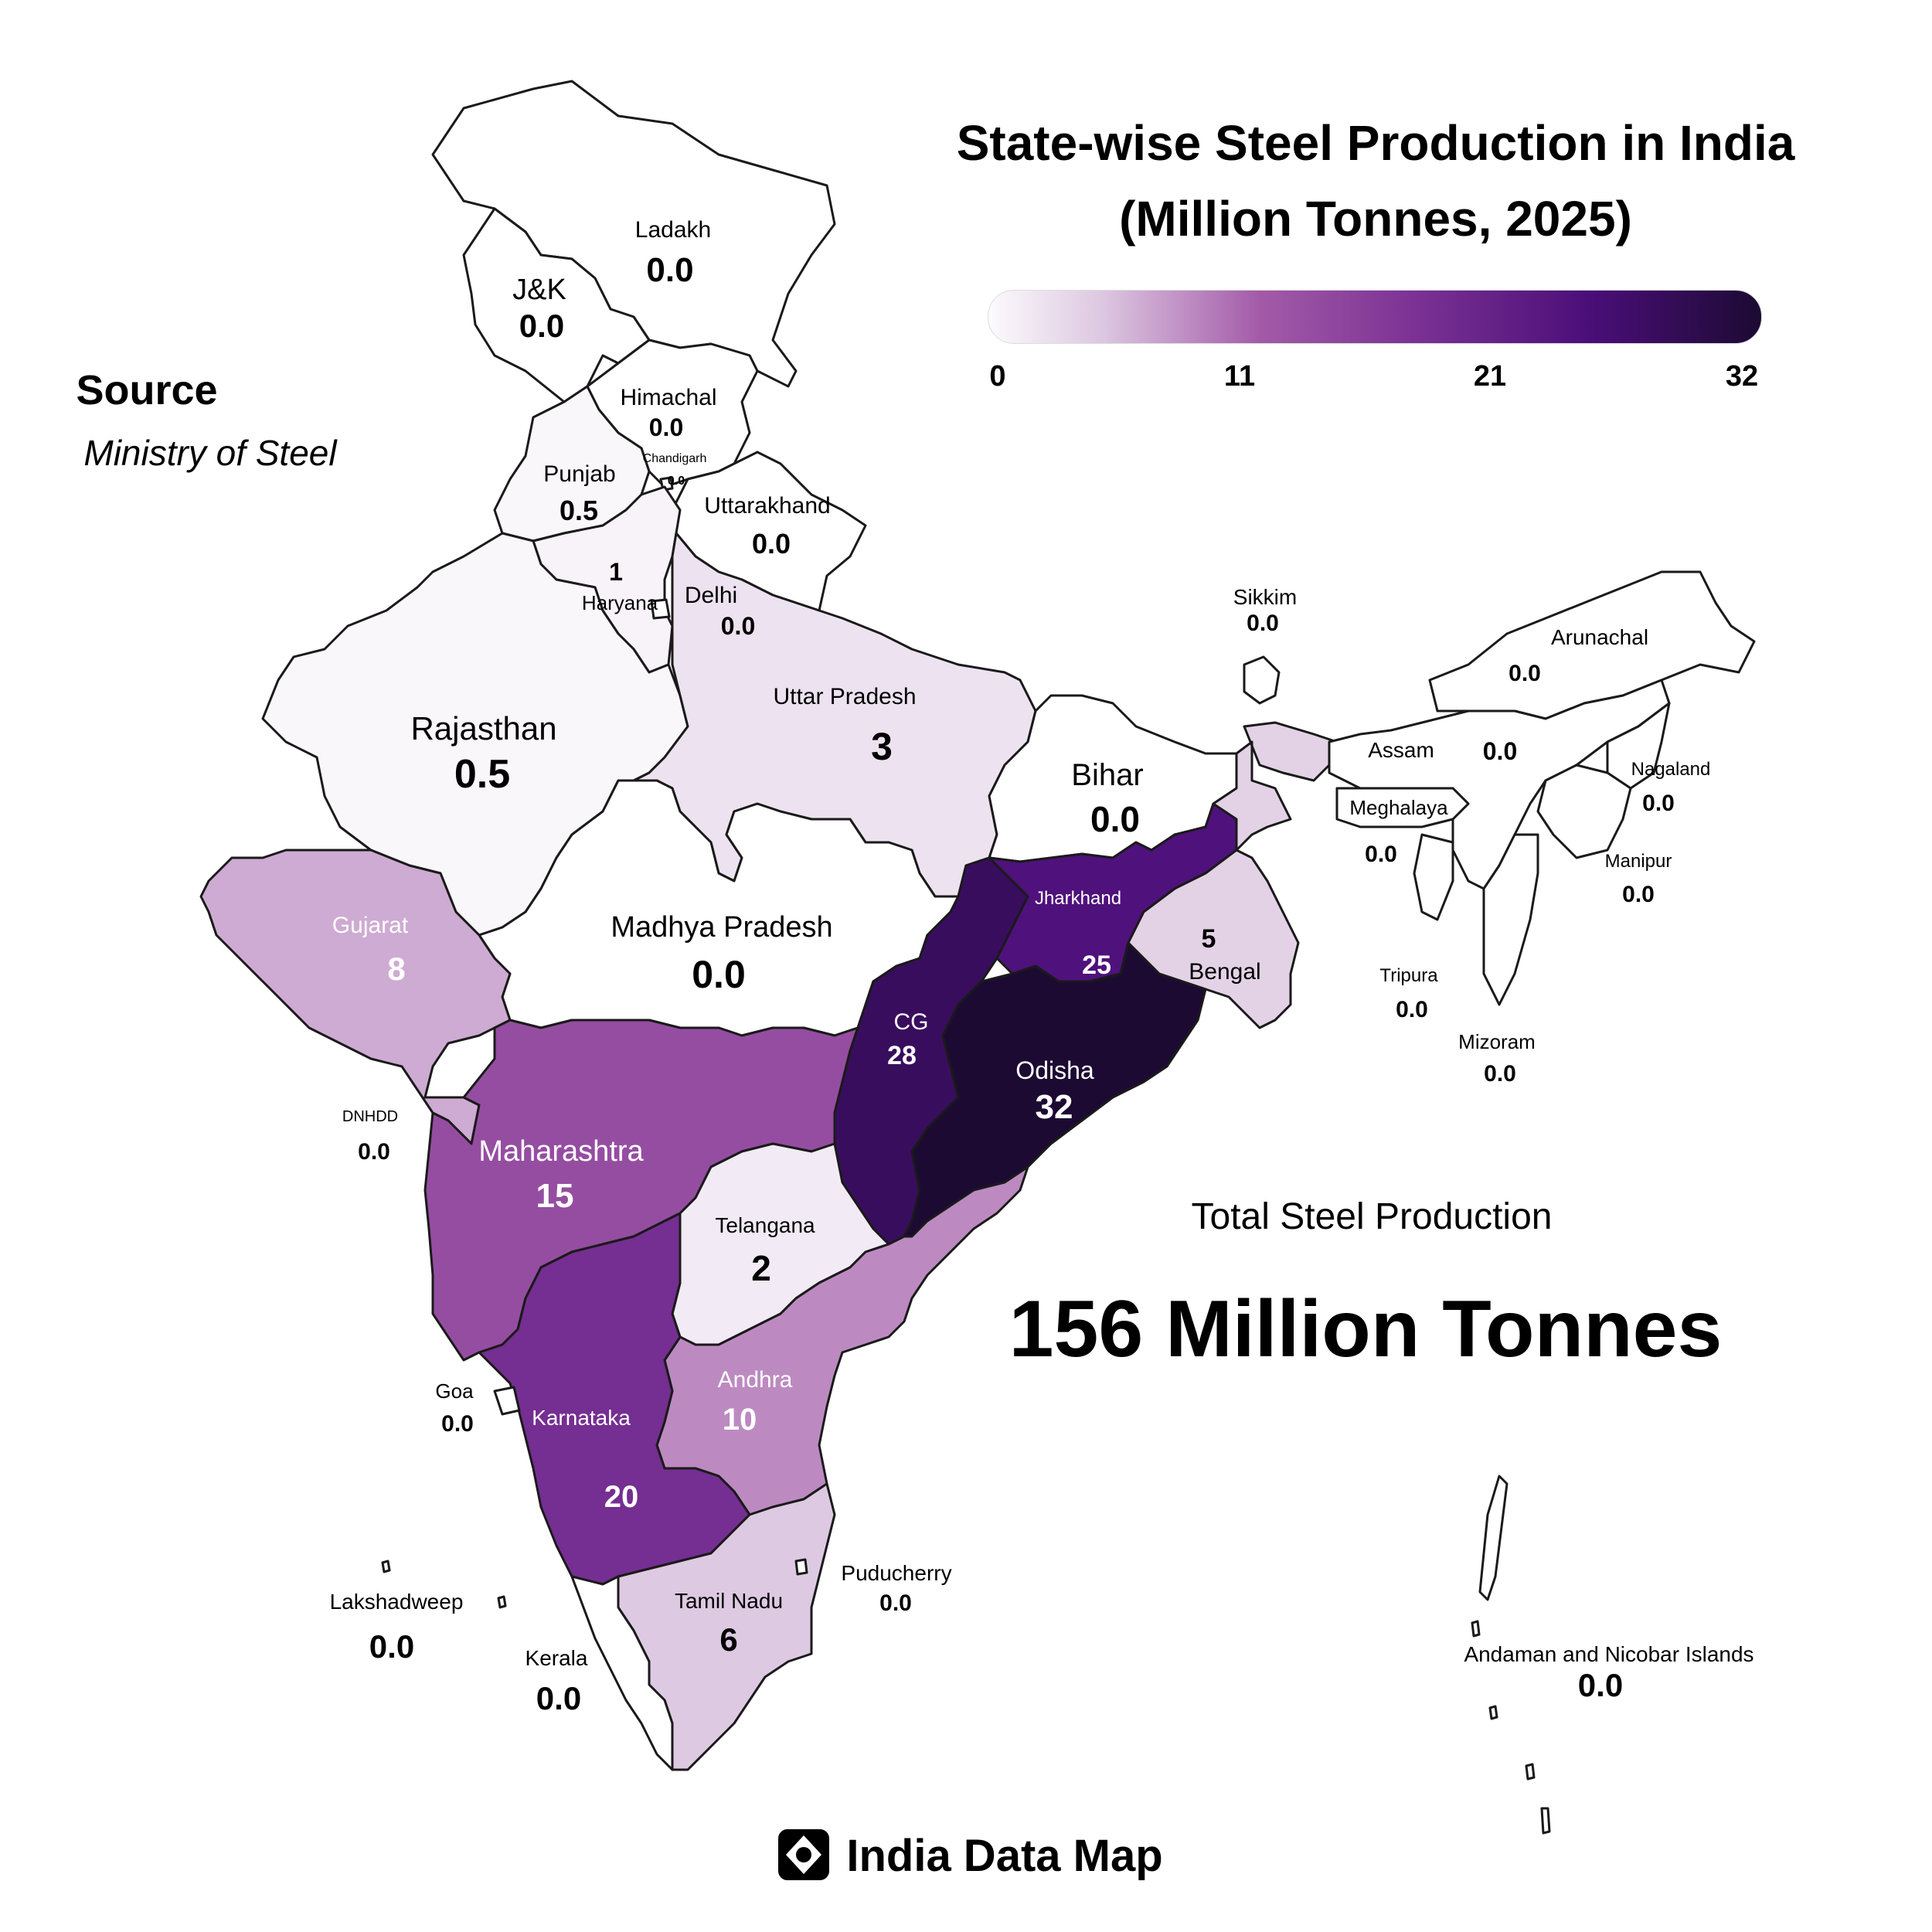 The width and height of the screenshot is (1932, 1932). I want to click on region-name-bihar: Bihar, so click(1107, 775).